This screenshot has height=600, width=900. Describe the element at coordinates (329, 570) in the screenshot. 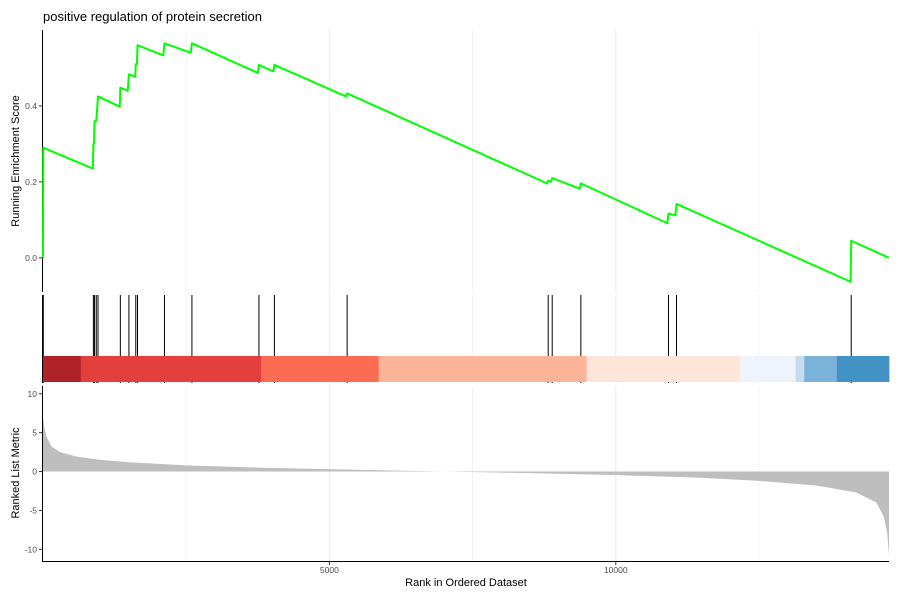

I see `x-axis-tick-label: 5000` at that location.